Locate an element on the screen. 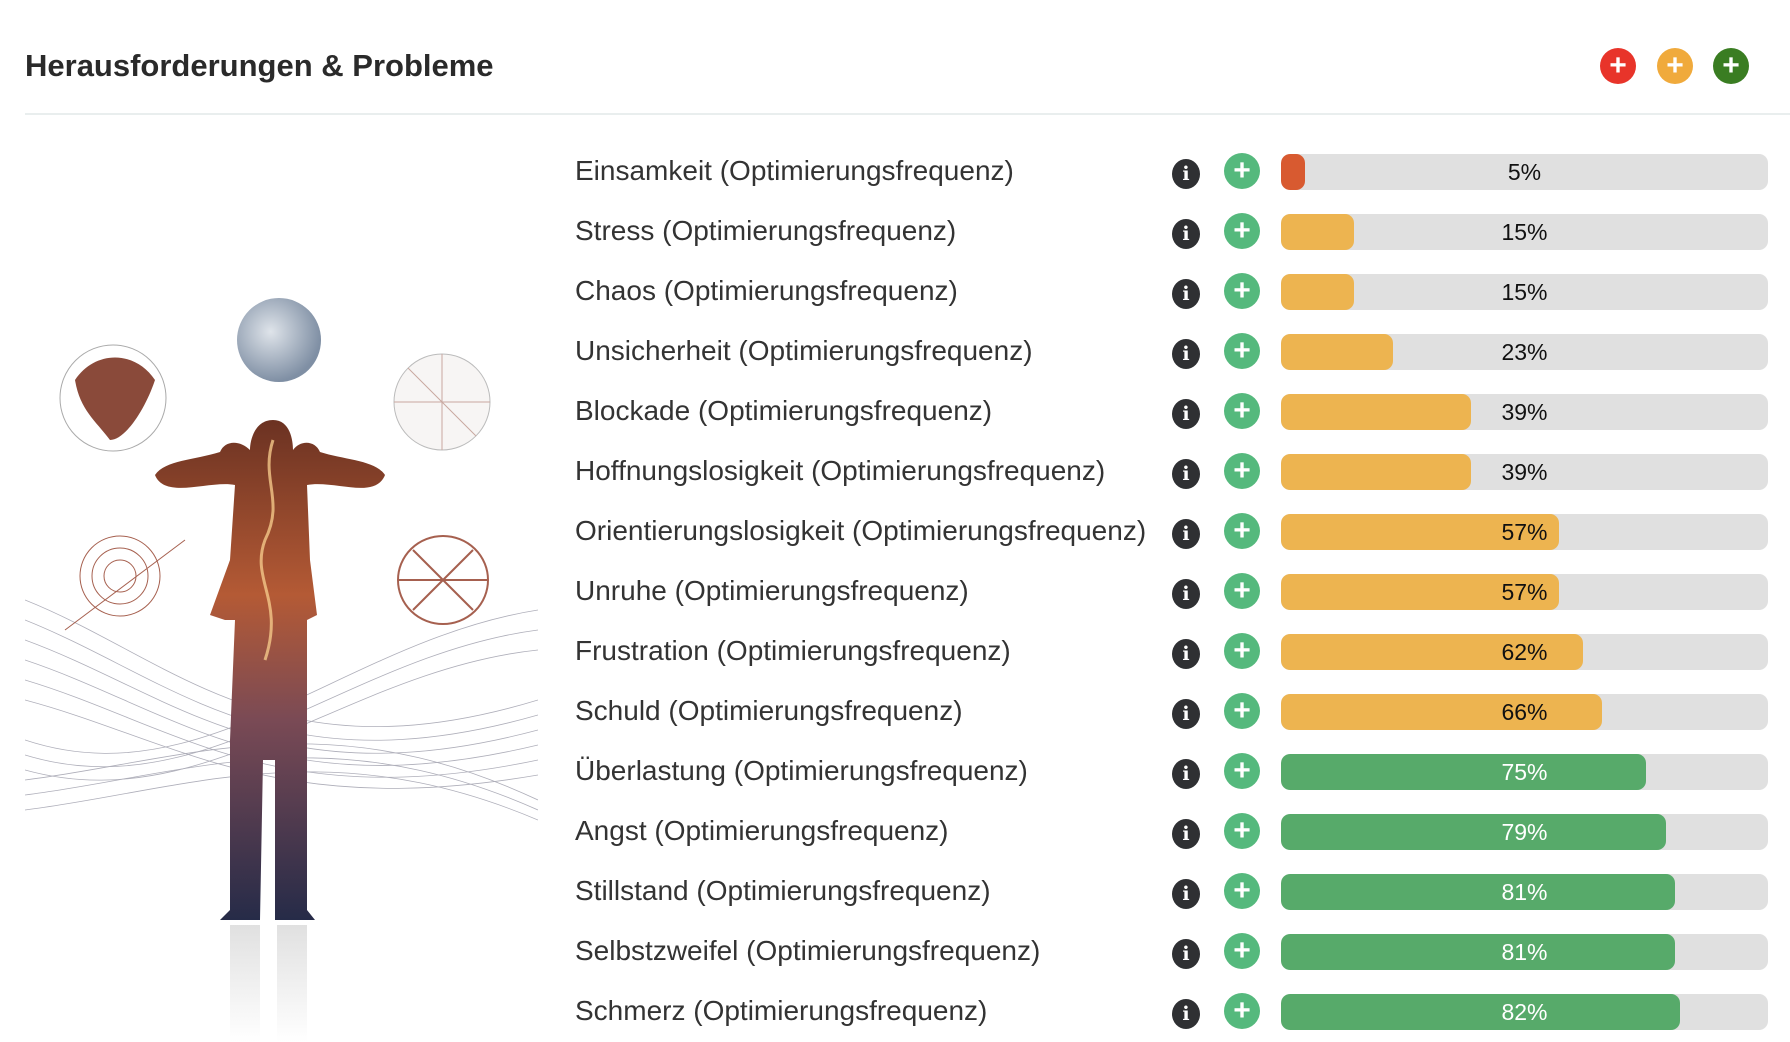  divider is located at coordinates (907, 114).